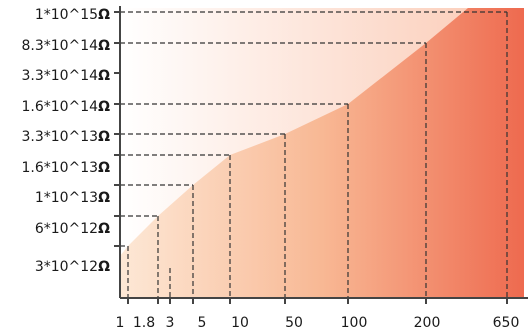  I want to click on x-tick-label-0: 1, so click(120, 323).